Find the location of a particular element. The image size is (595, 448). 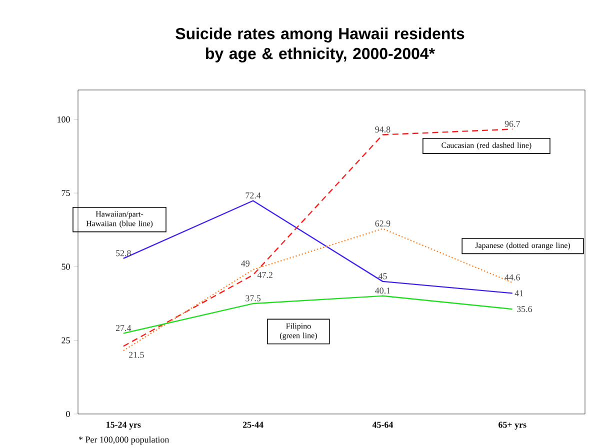

y-tick-label: 0 is located at coordinates (68, 414).